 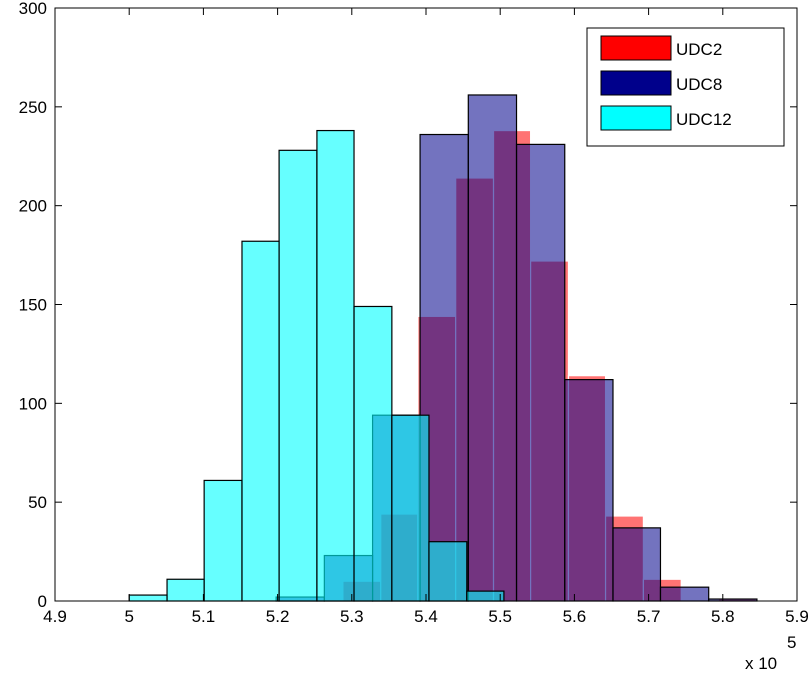 I want to click on x-tick-label: 5, so click(x=128, y=616).